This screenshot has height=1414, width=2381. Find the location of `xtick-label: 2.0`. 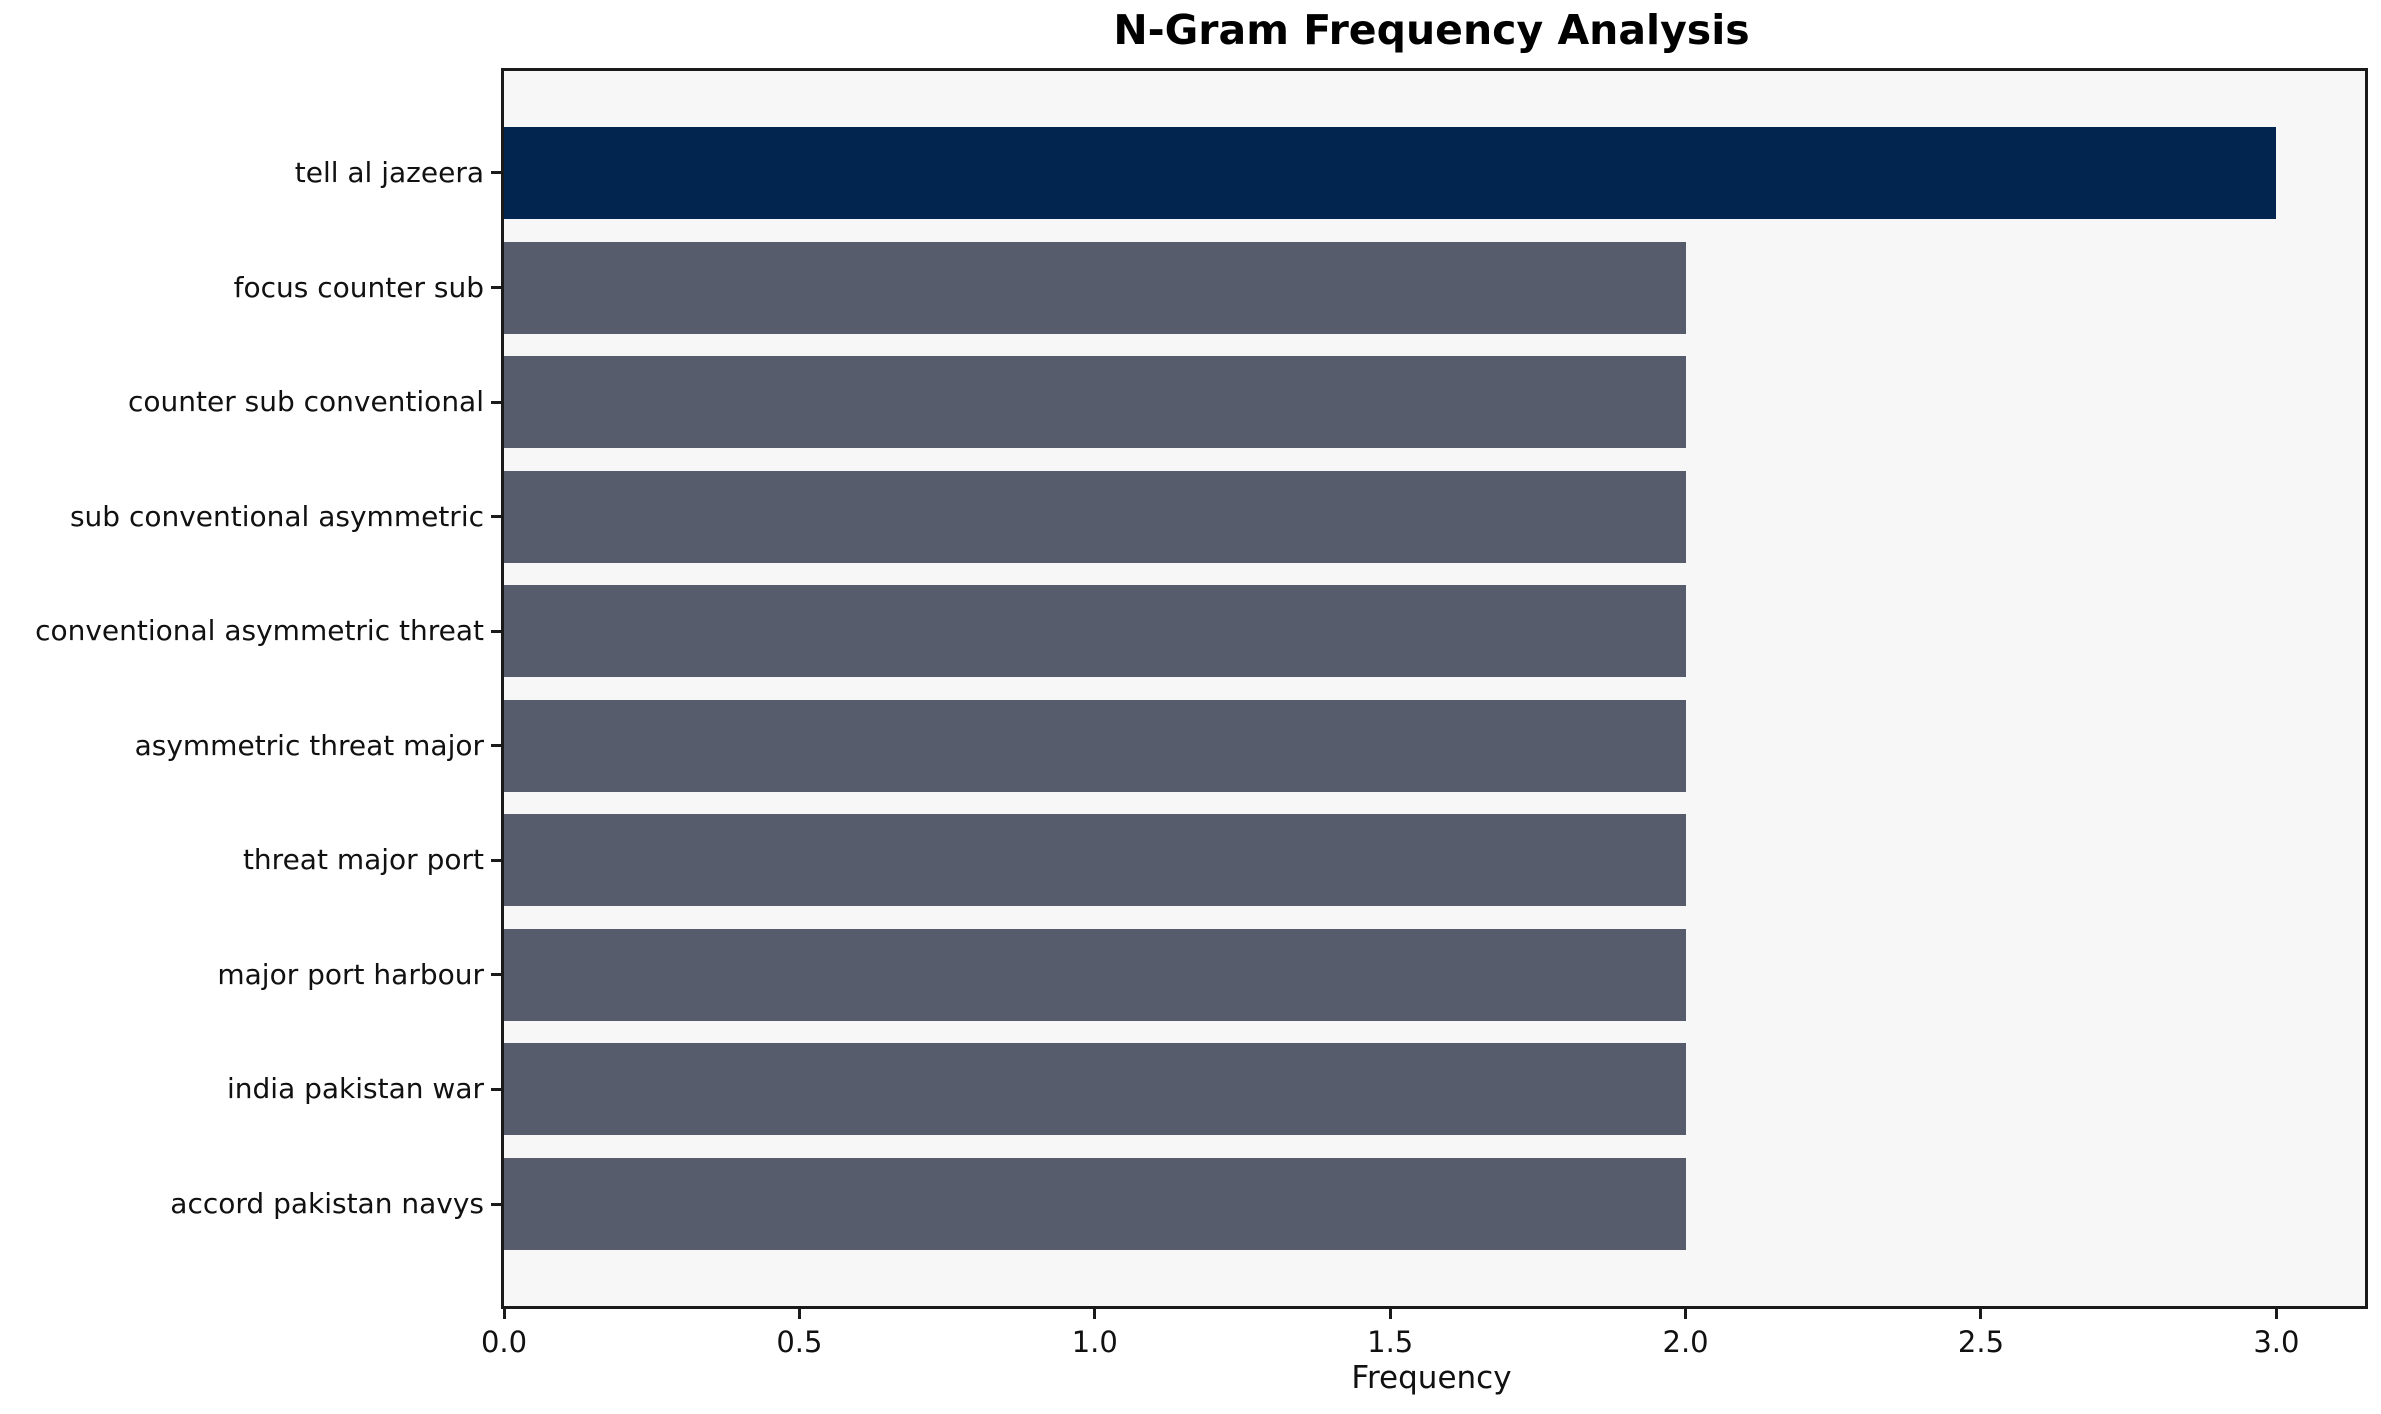

xtick-label: 2.0 is located at coordinates (1685, 1342).